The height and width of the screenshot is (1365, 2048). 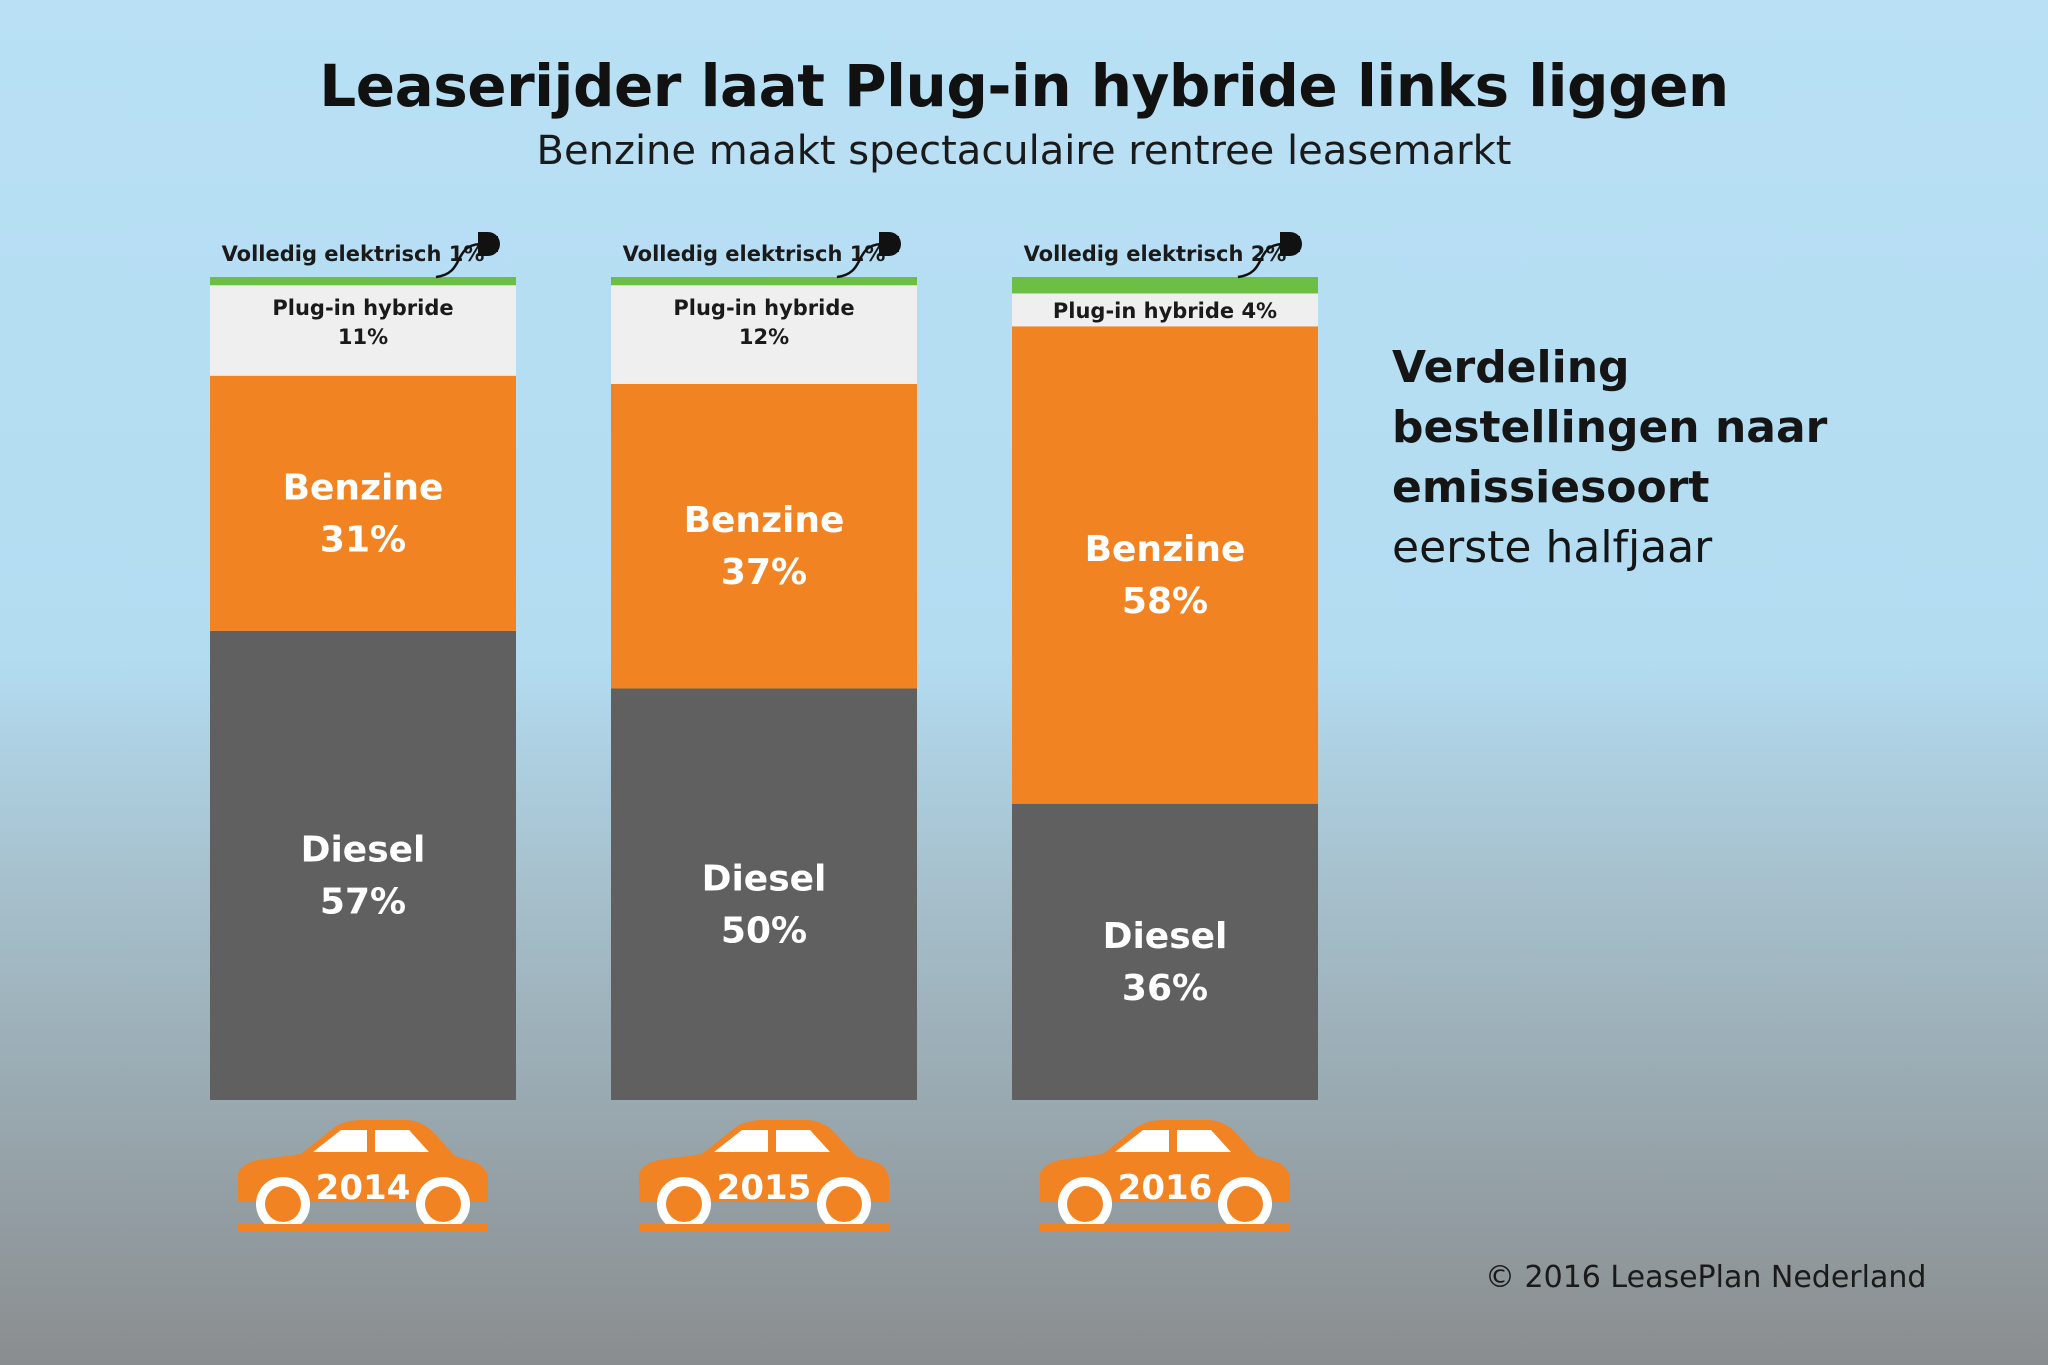 I want to click on bar-segment-diesel-2016, so click(x=1165, y=951).